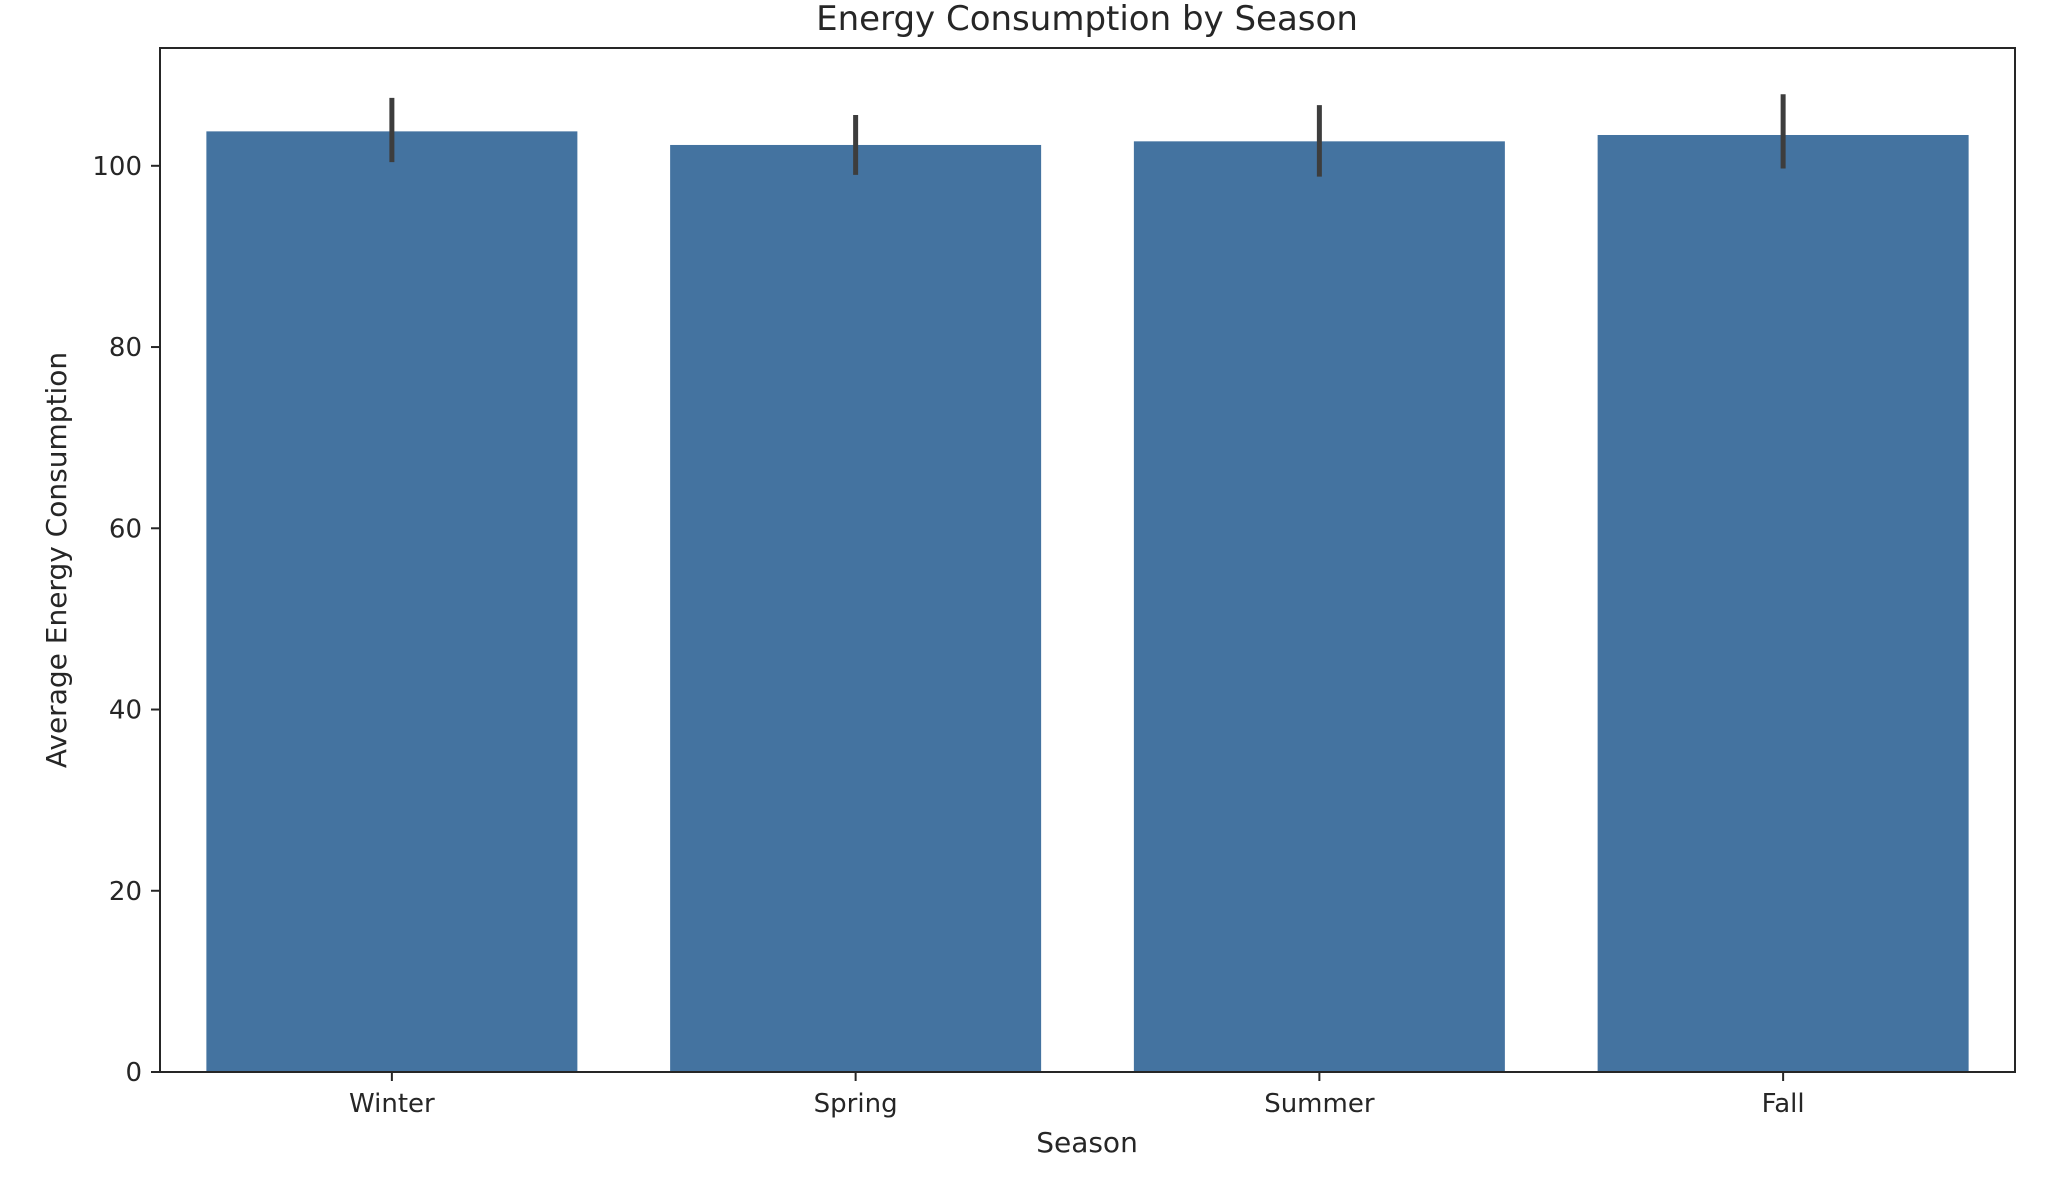 The width and height of the screenshot is (2060, 1180). What do you see at coordinates (56, 560) in the screenshot?
I see `y-axis-label: Average Energy Consumption` at bounding box center [56, 560].